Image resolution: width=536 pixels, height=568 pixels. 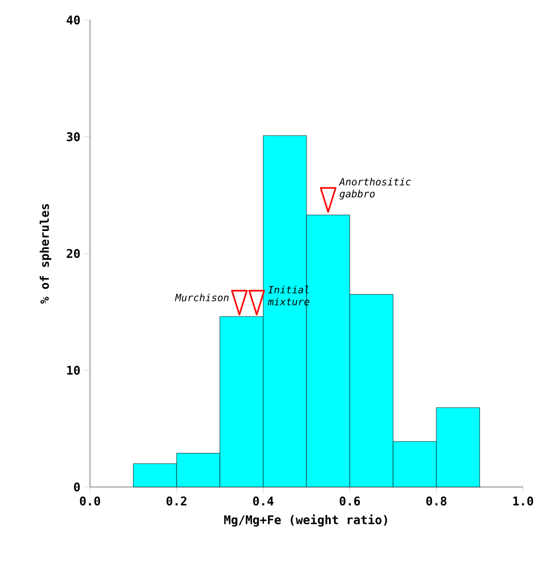 I want to click on y-tick-label: 30, so click(x=73, y=137).